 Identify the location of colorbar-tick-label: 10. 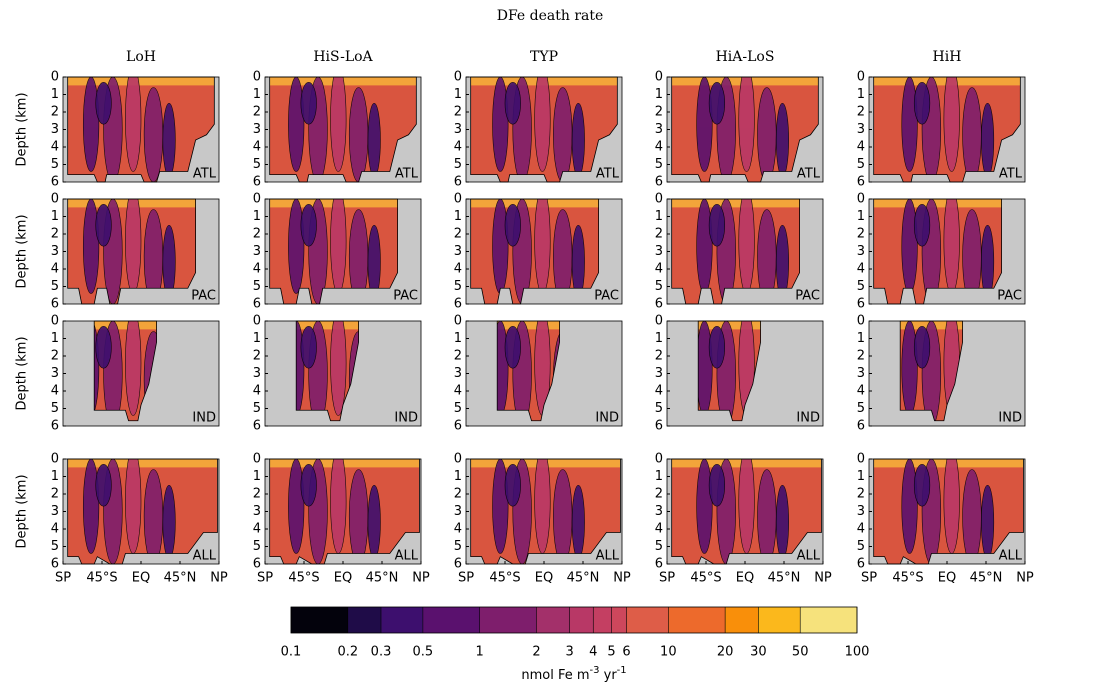
(668, 652).